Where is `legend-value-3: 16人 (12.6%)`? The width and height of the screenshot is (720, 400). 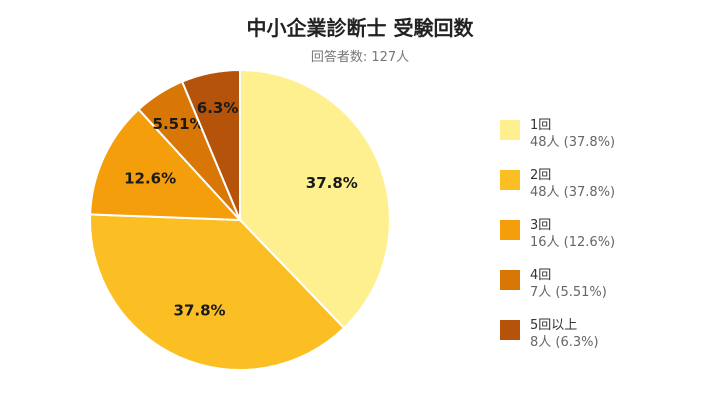 legend-value-3: 16人 (12.6%) is located at coordinates (573, 242).